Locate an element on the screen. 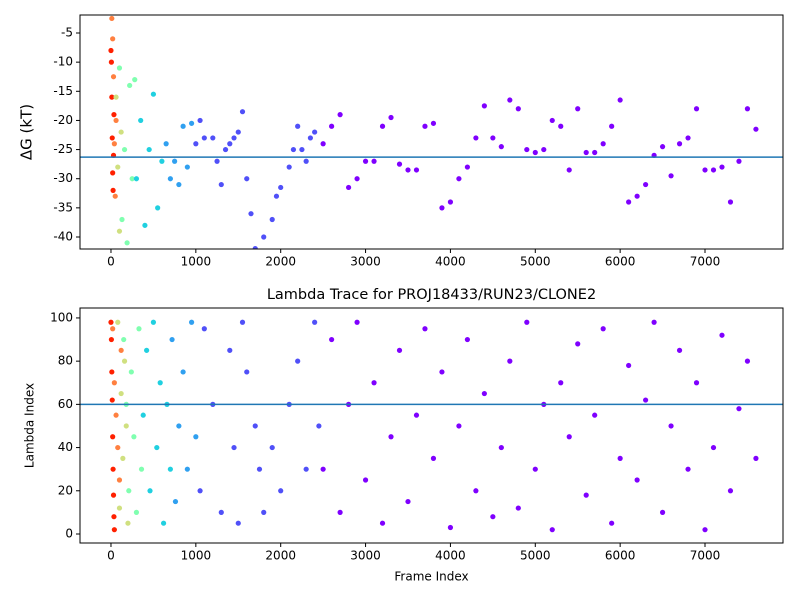 The width and height of the screenshot is (800, 600). y-tick-label: -15 is located at coordinates (63, 91).